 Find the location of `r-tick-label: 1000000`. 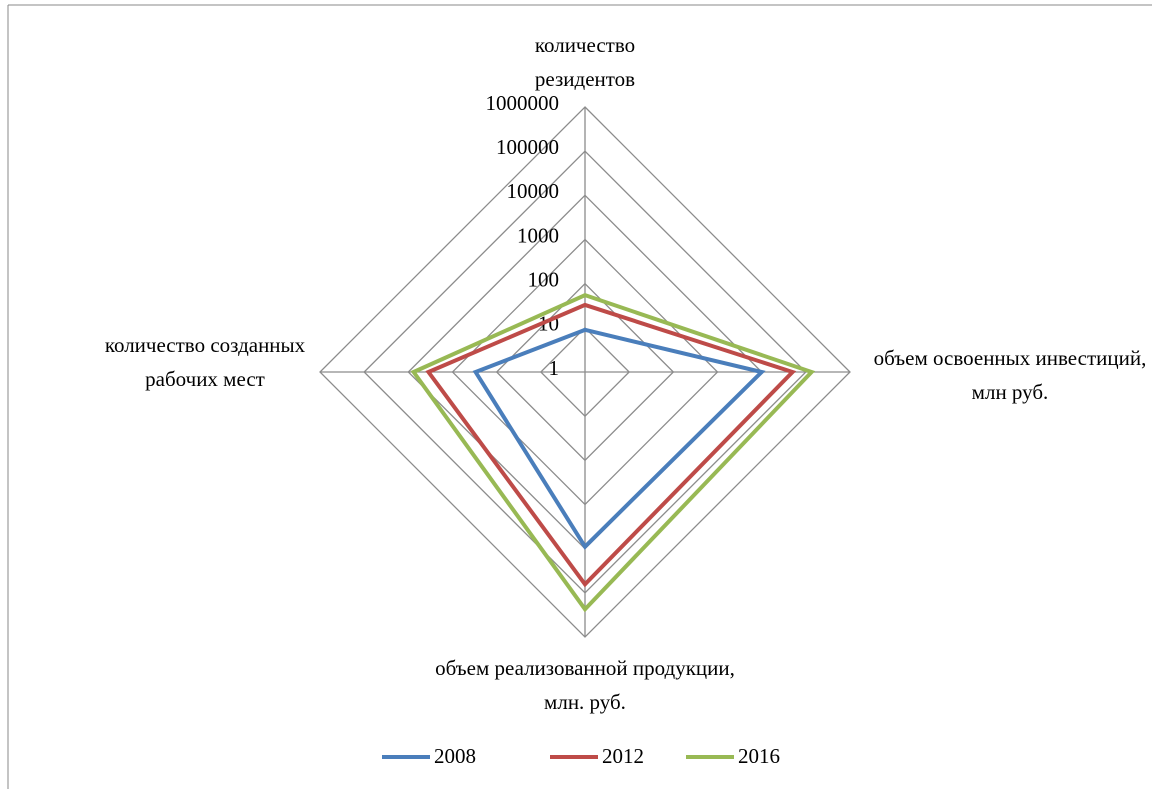

r-tick-label: 1000000 is located at coordinates (523, 103).